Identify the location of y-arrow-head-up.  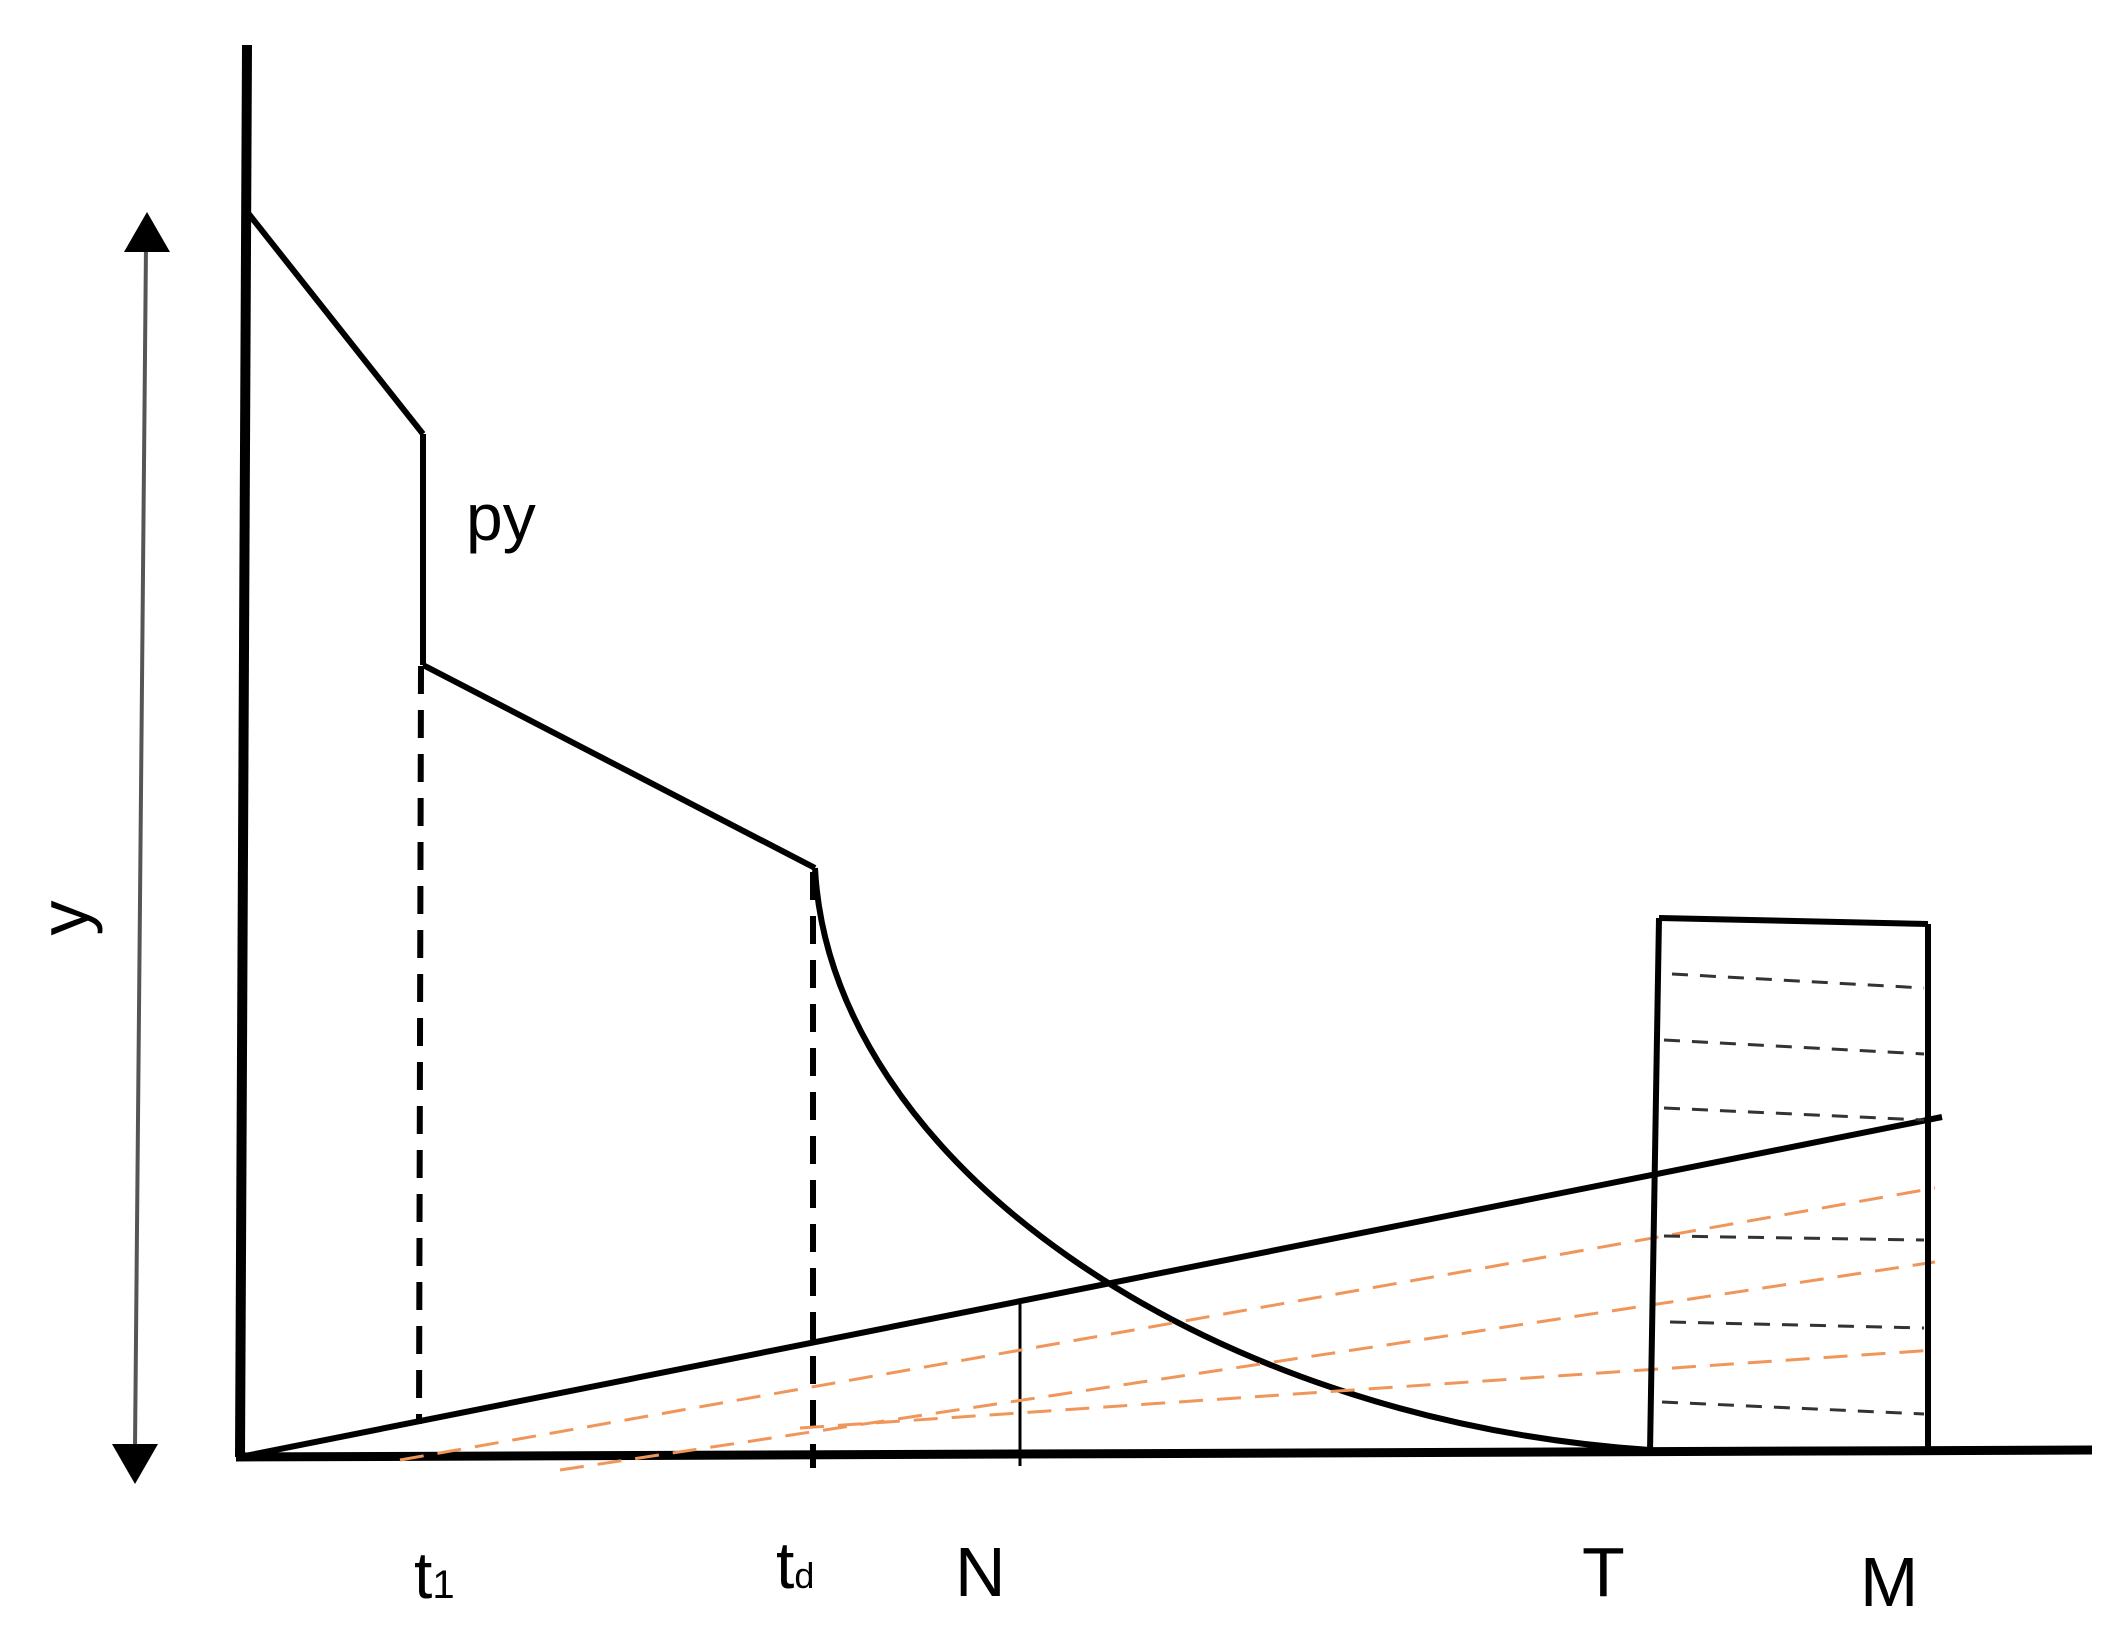
(147, 232).